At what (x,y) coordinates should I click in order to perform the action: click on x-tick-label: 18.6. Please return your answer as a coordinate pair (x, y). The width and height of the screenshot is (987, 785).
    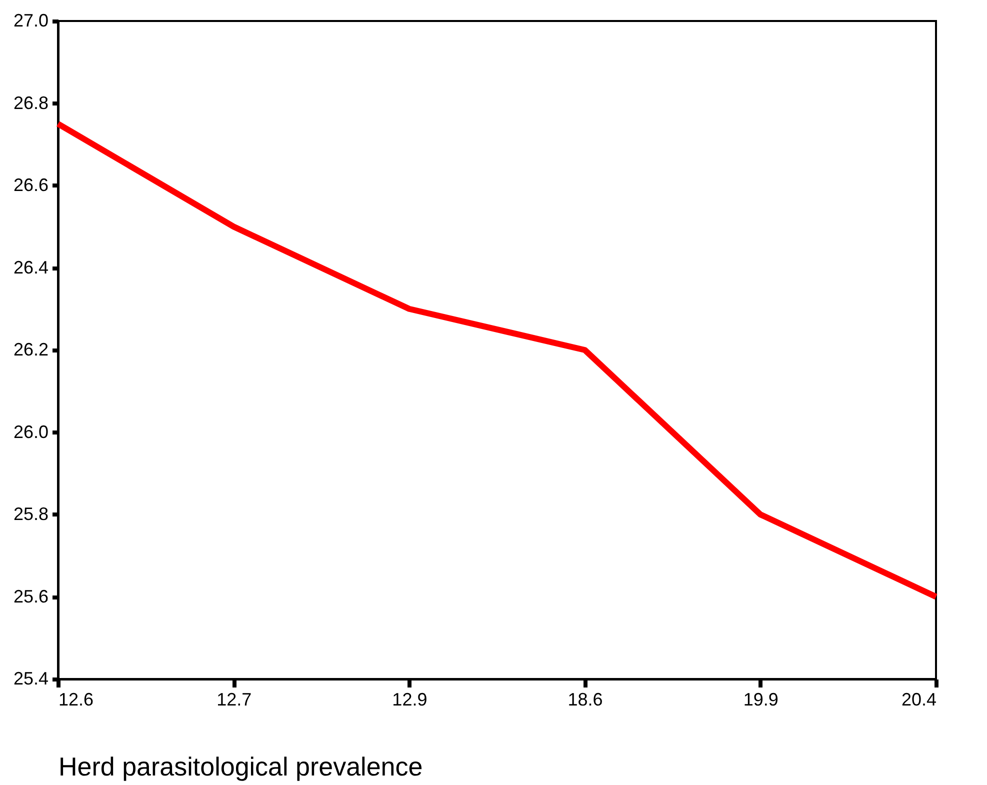
    Looking at the image, I should click on (585, 700).